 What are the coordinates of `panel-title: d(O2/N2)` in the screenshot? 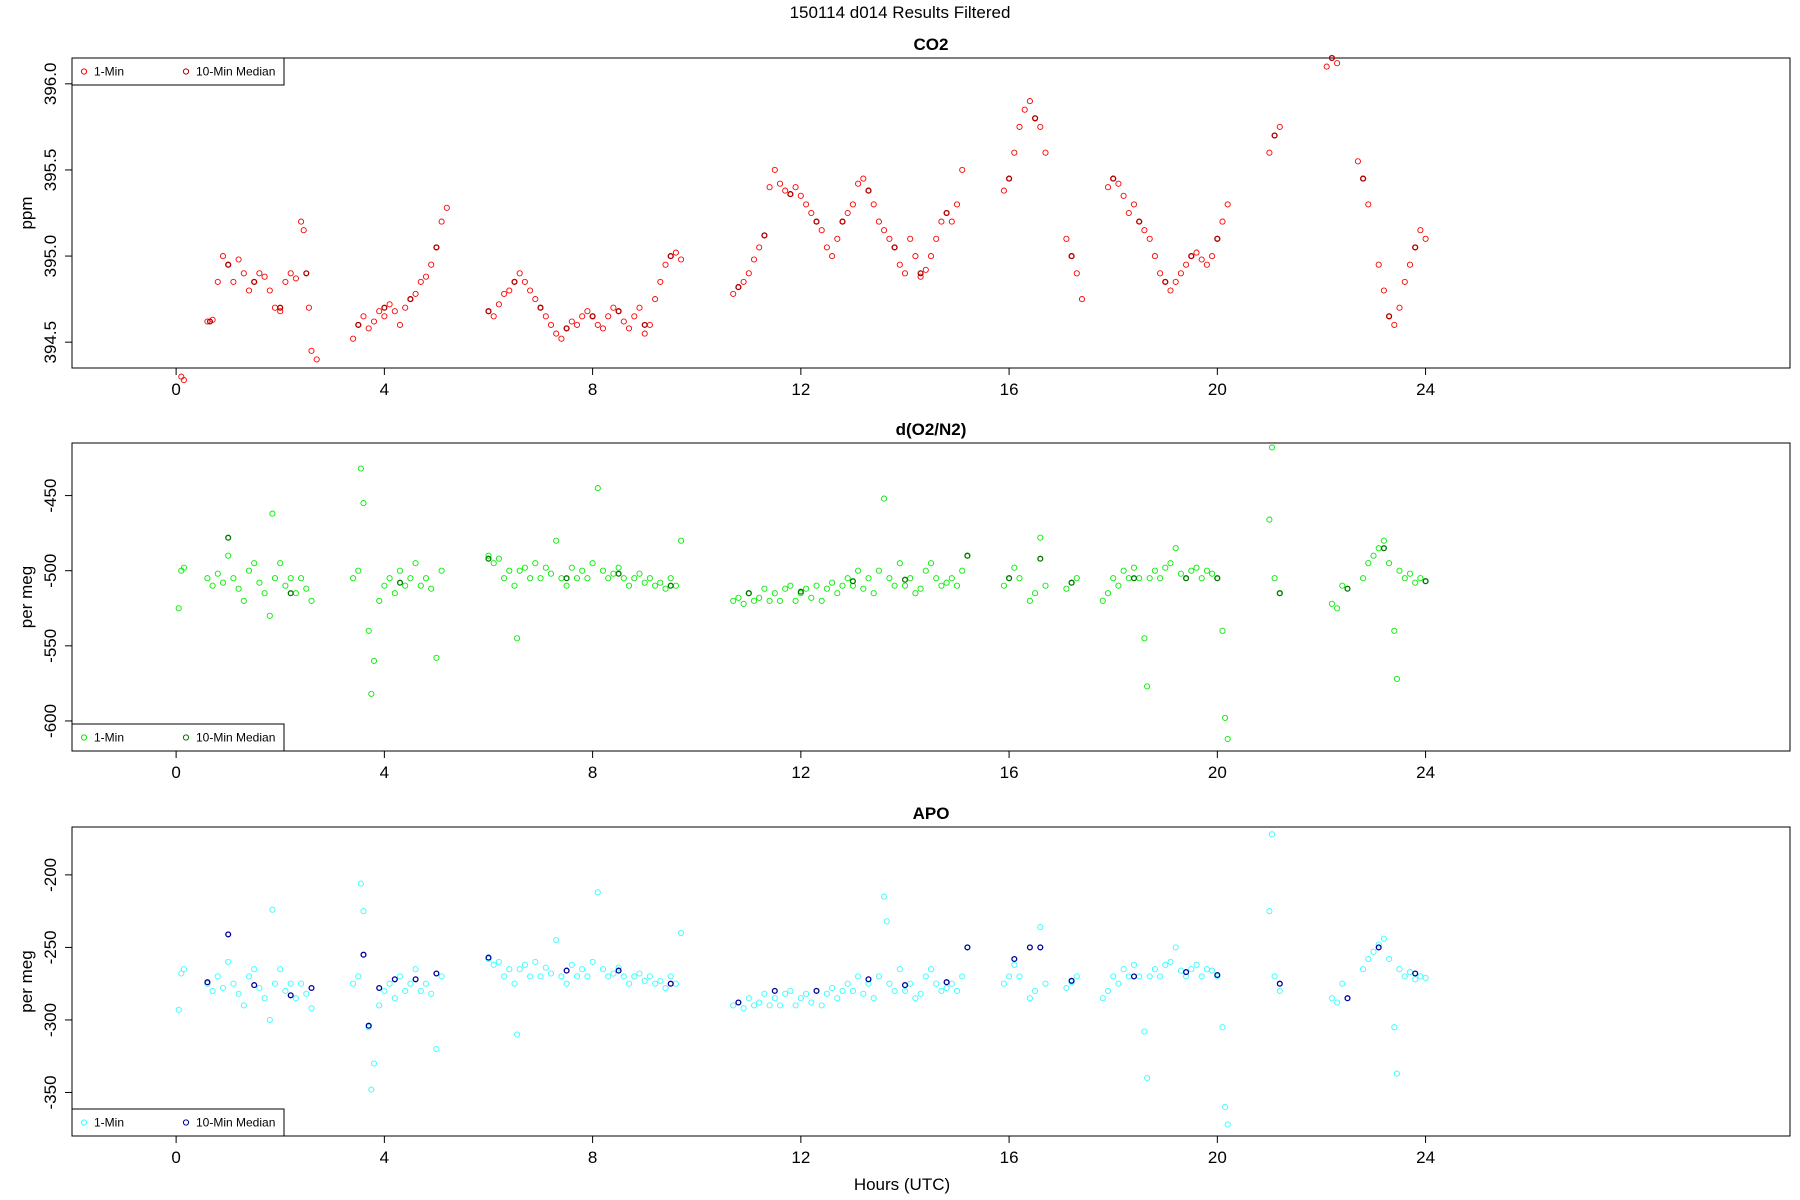 It's located at (931, 429).